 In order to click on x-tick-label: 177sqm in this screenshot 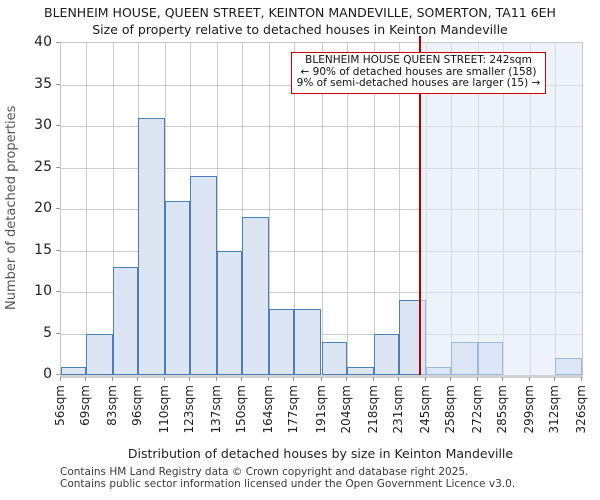, I will do `click(293, 409)`.